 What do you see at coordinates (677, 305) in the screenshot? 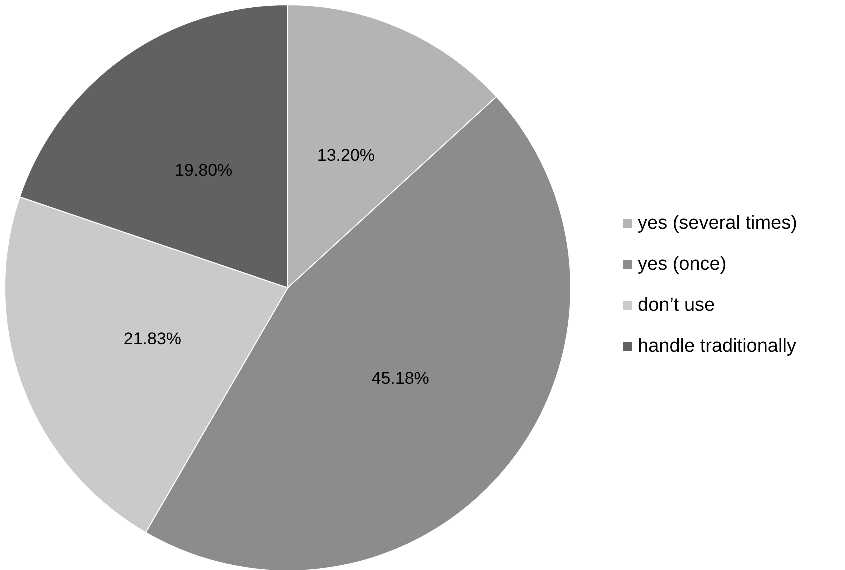
I see `legend-label: don’t use` at bounding box center [677, 305].